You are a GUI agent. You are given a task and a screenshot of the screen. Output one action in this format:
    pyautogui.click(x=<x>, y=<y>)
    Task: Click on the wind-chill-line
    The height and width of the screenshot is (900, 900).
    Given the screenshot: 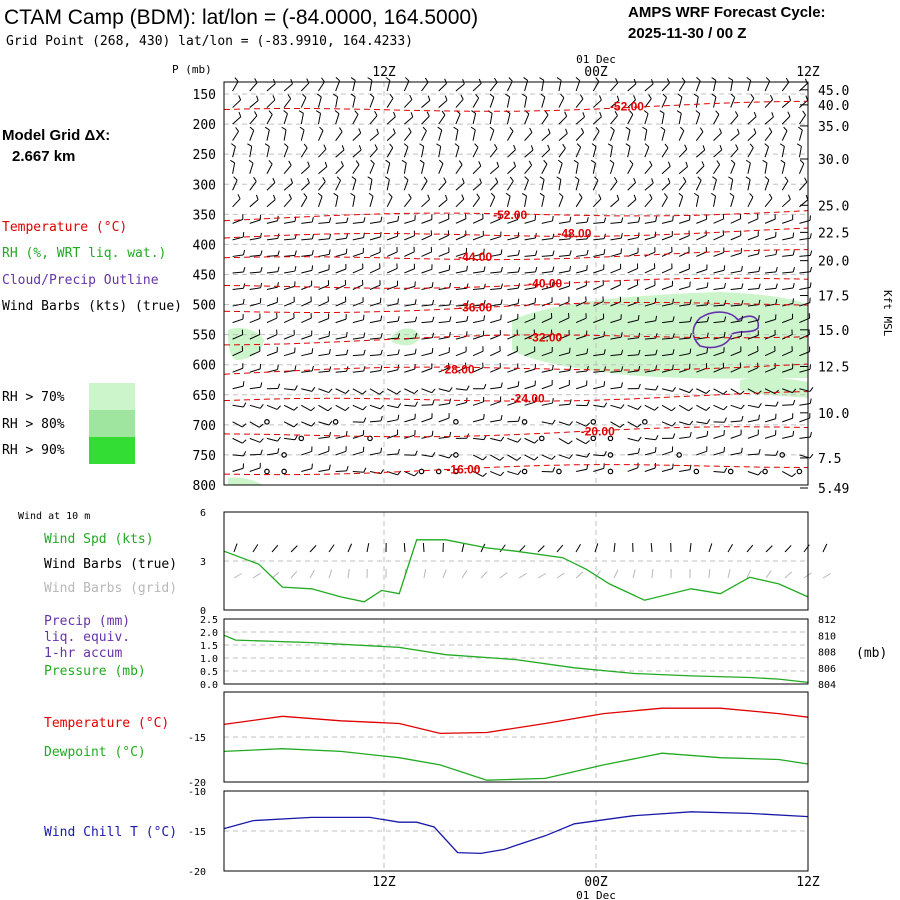 What is the action you would take?
    pyautogui.click(x=516, y=833)
    